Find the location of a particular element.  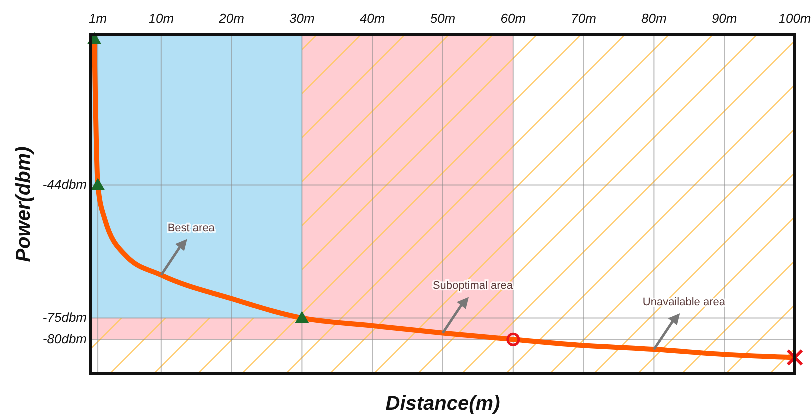

x-tick-label: 40m is located at coordinates (373, 18).